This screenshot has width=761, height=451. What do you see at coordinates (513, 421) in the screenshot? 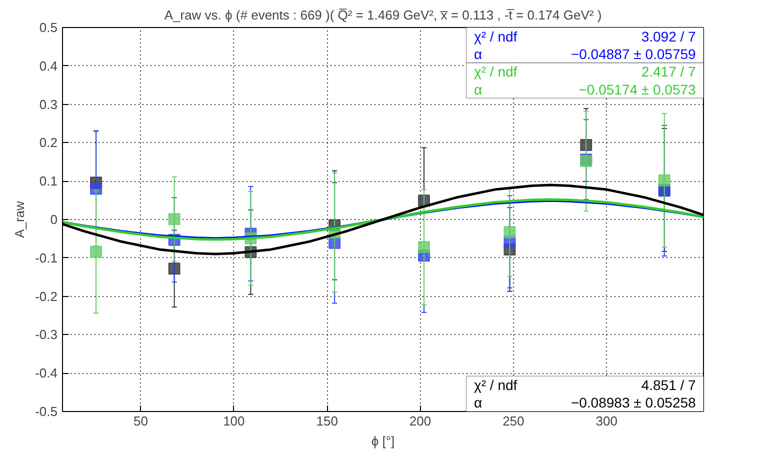
I see `x-tick-label: 250` at bounding box center [513, 421].